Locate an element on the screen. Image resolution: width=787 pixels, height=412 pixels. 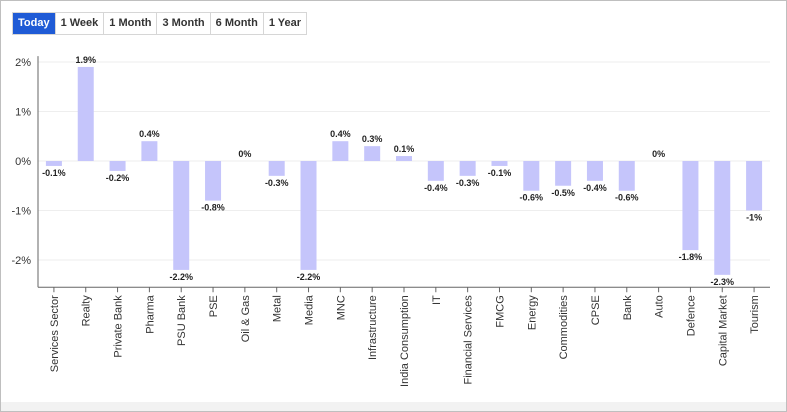
y-tick-label: 2% is located at coordinates (23, 63).